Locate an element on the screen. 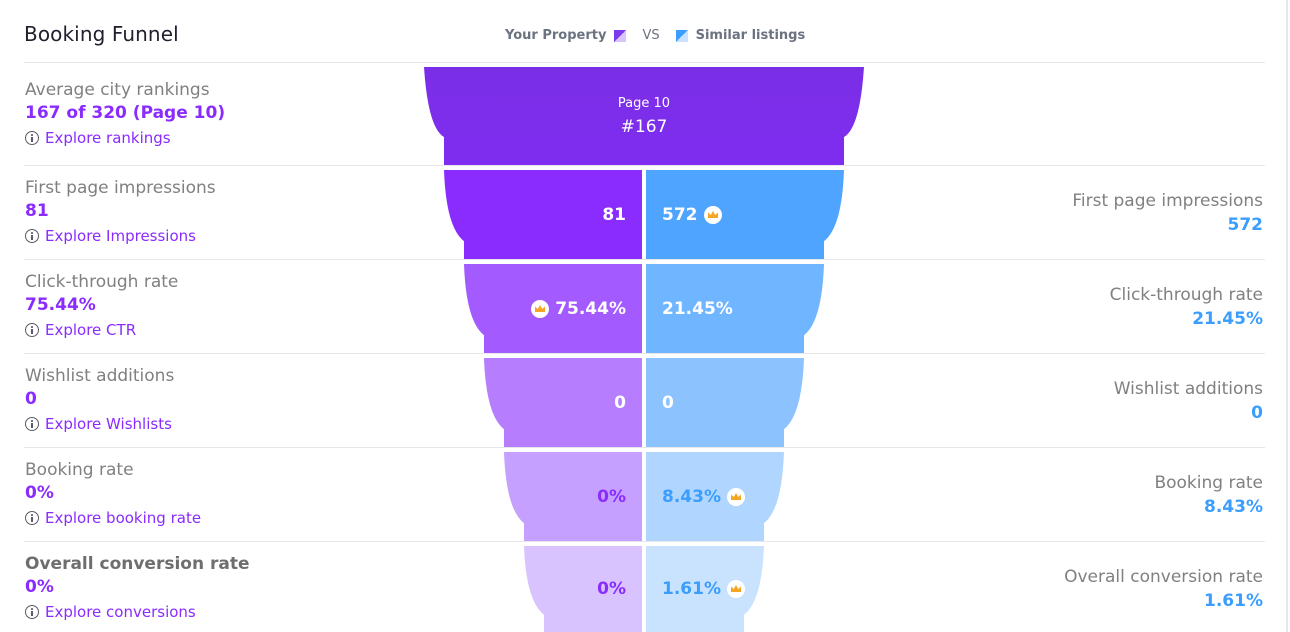 The height and width of the screenshot is (632, 1290). explore-rankings-link: Explore rankings is located at coordinates (125, 138).